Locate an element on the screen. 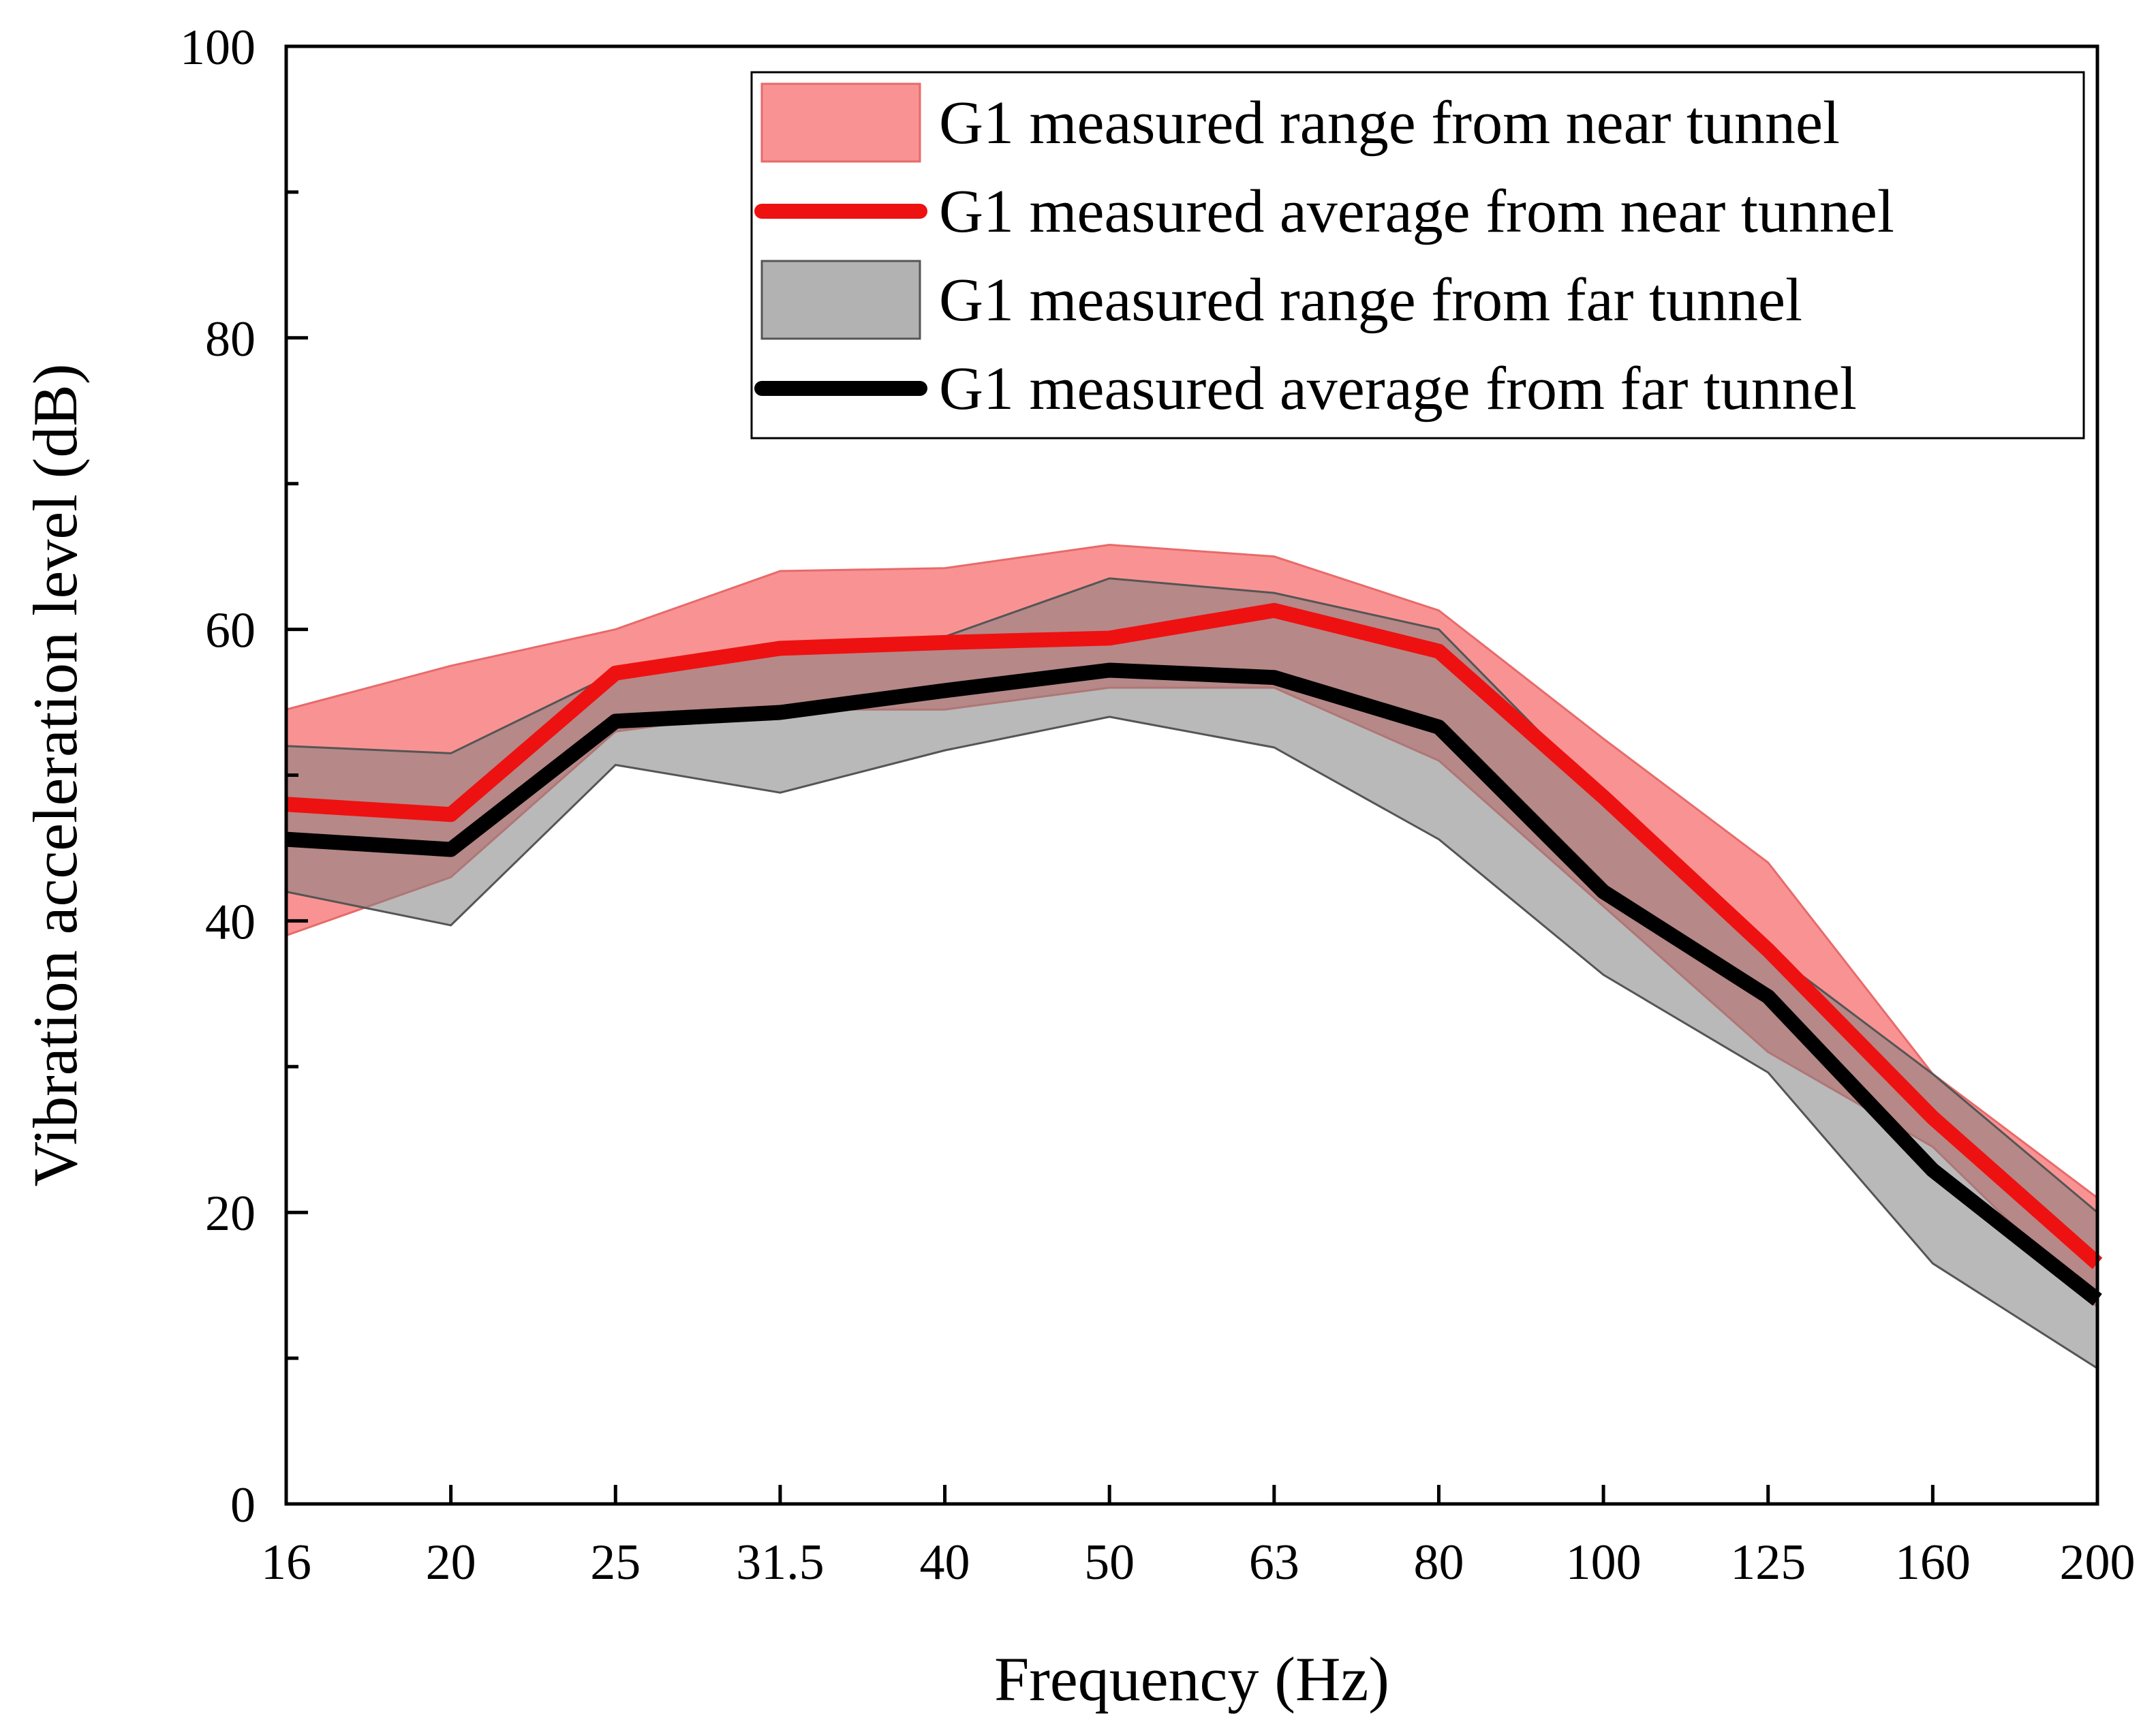 The height and width of the screenshot is (1722, 2156). legend-label-near-range: G1 measured range from near tunnel is located at coordinates (1389, 123).